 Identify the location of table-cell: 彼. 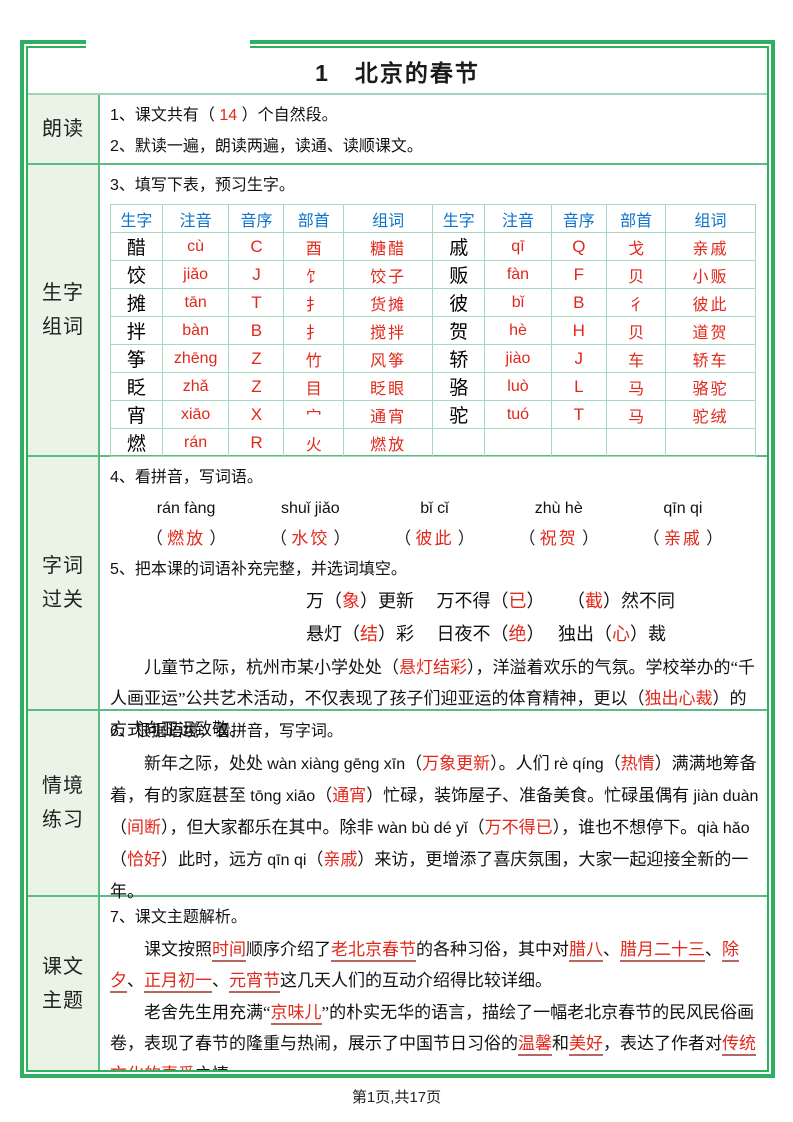
(459, 302).